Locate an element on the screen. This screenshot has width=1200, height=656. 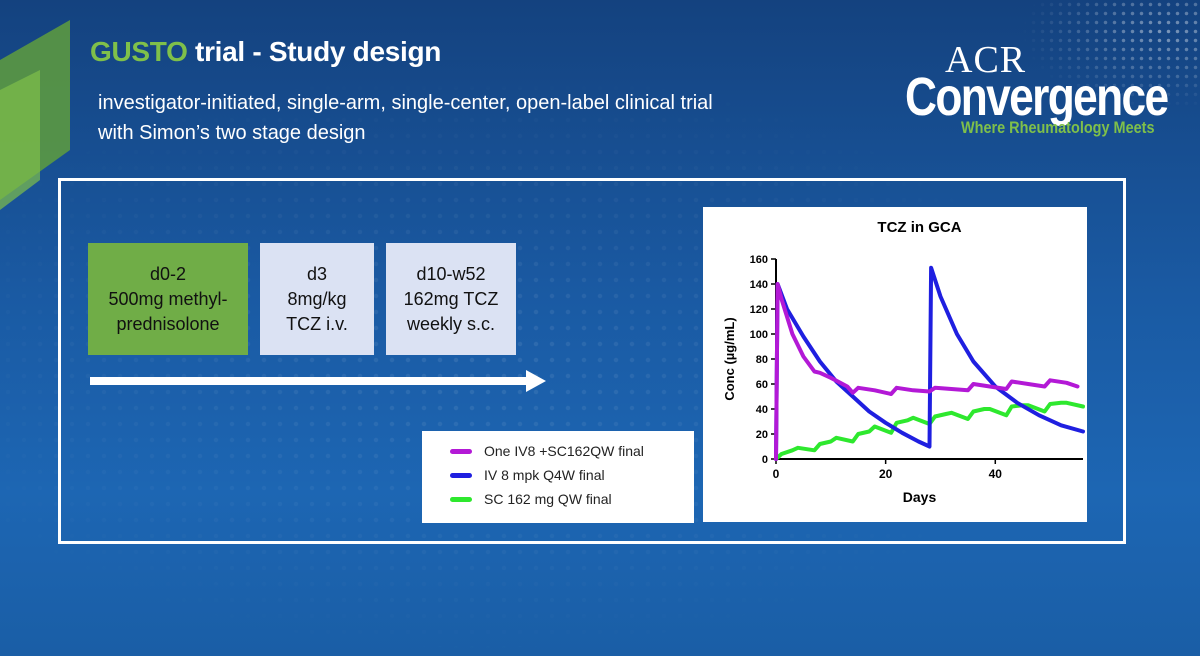
legend-swatch-green is located at coordinates (461, 499).